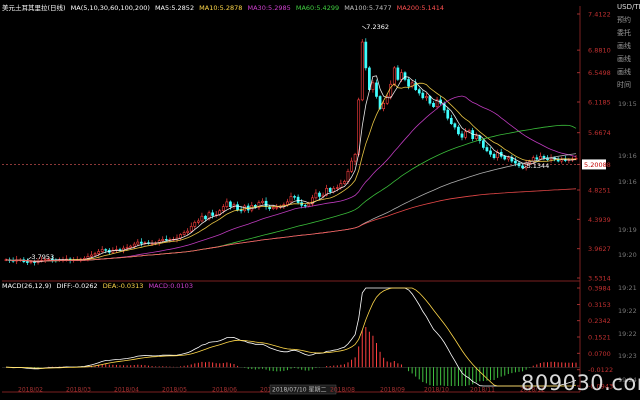 The image size is (640, 400). I want to click on current-price-label: 5.2008, so click(595, 165).